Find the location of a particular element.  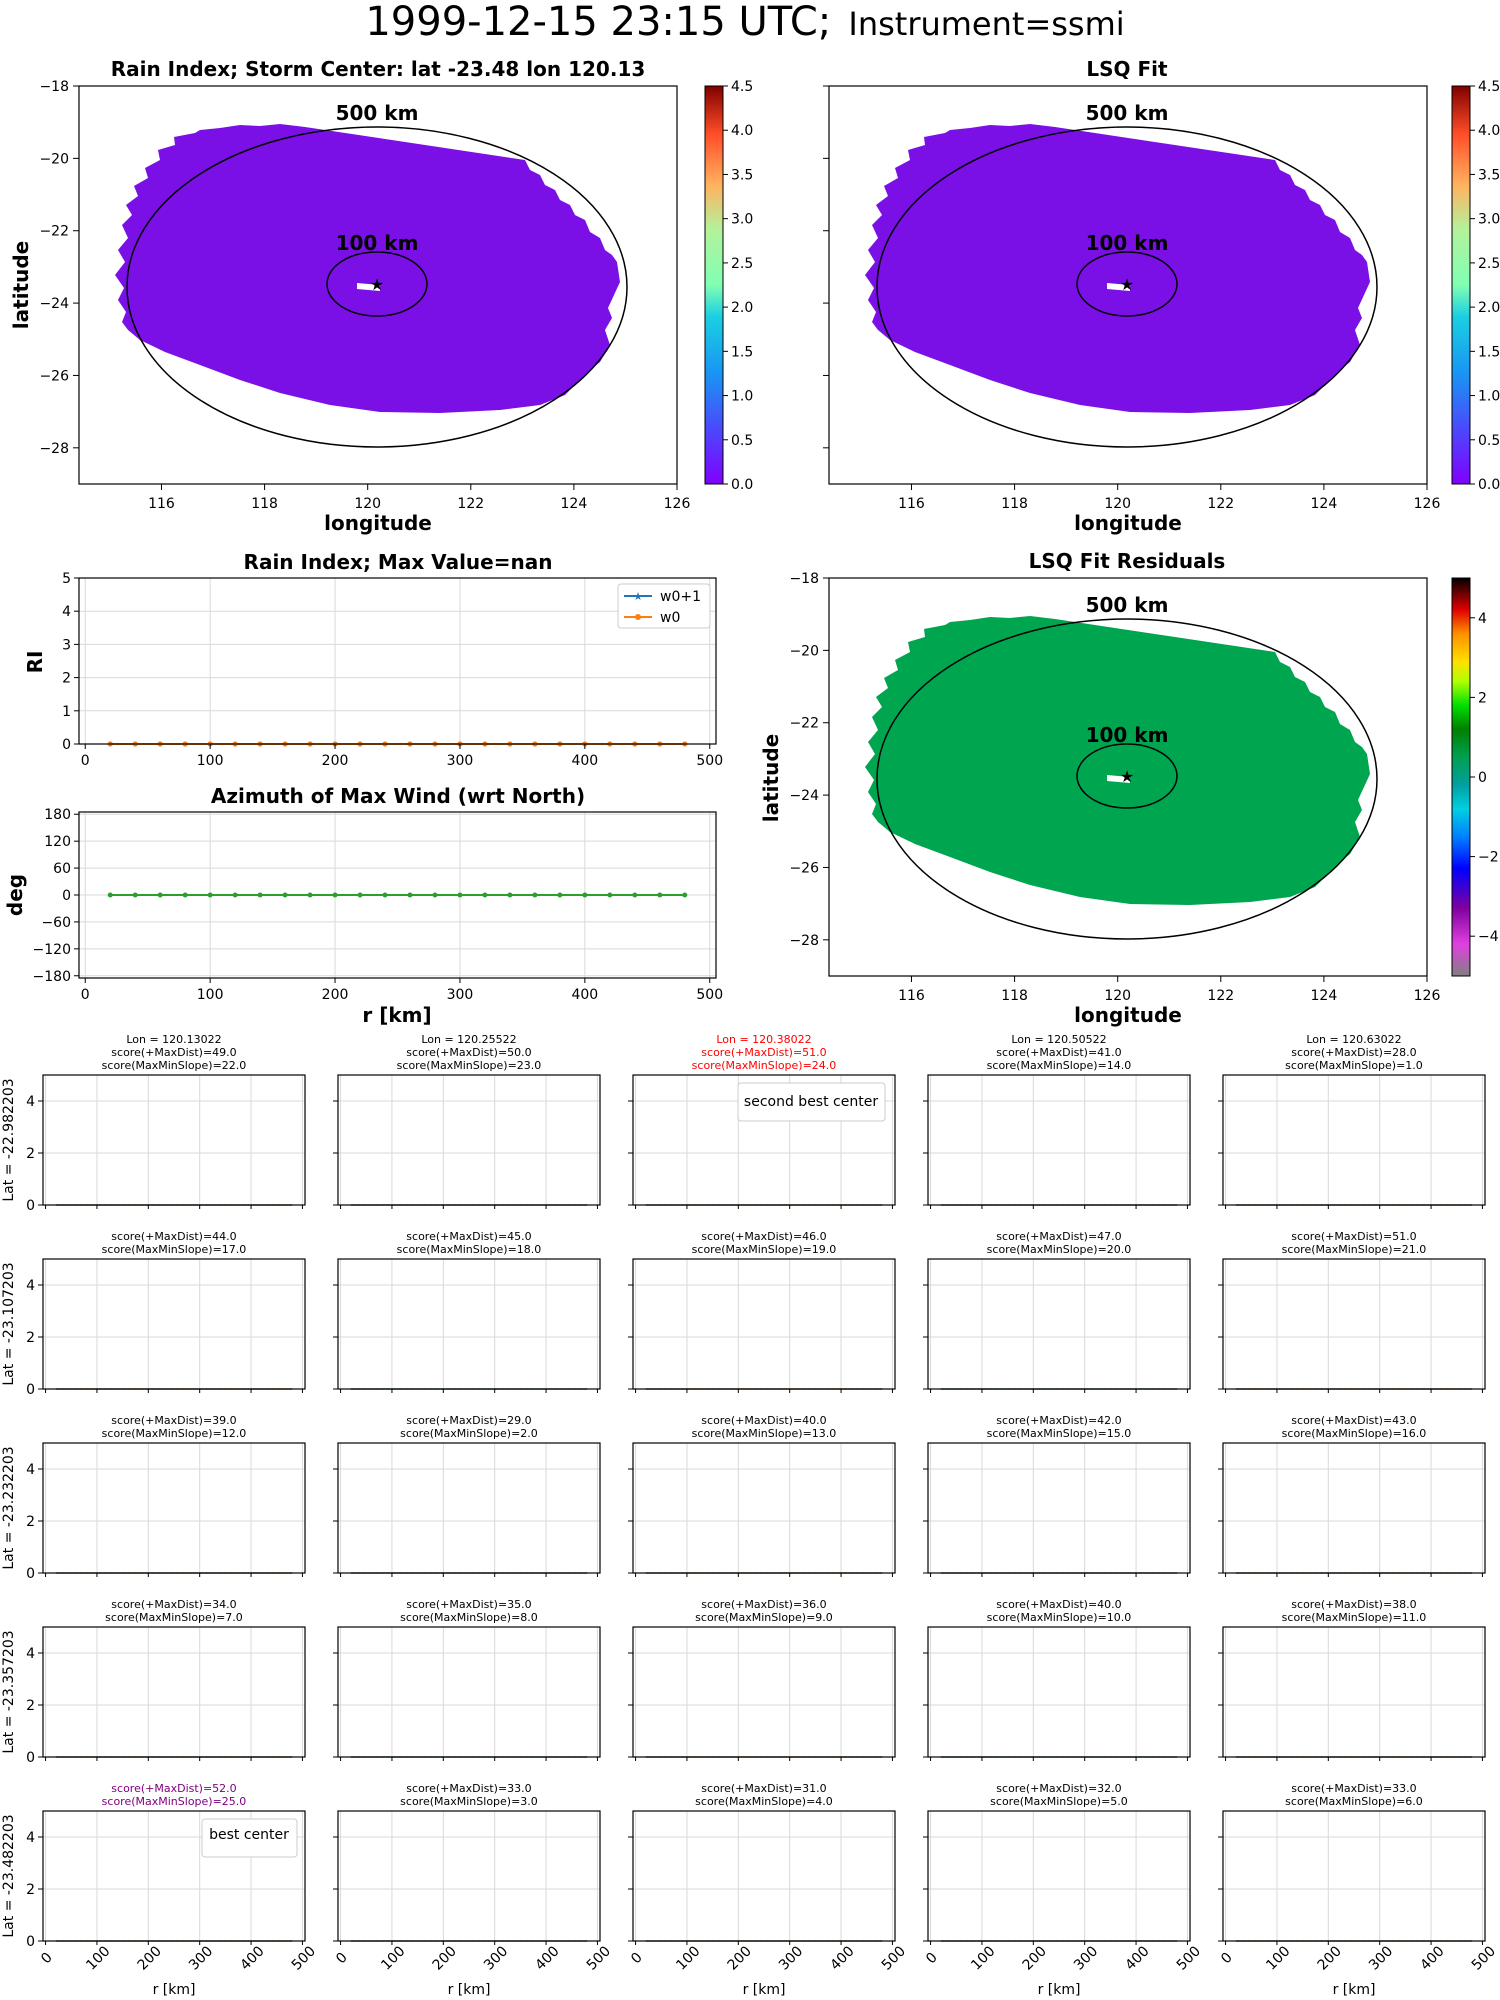

map-xtick-label: 120 is located at coordinates (1117, 996).